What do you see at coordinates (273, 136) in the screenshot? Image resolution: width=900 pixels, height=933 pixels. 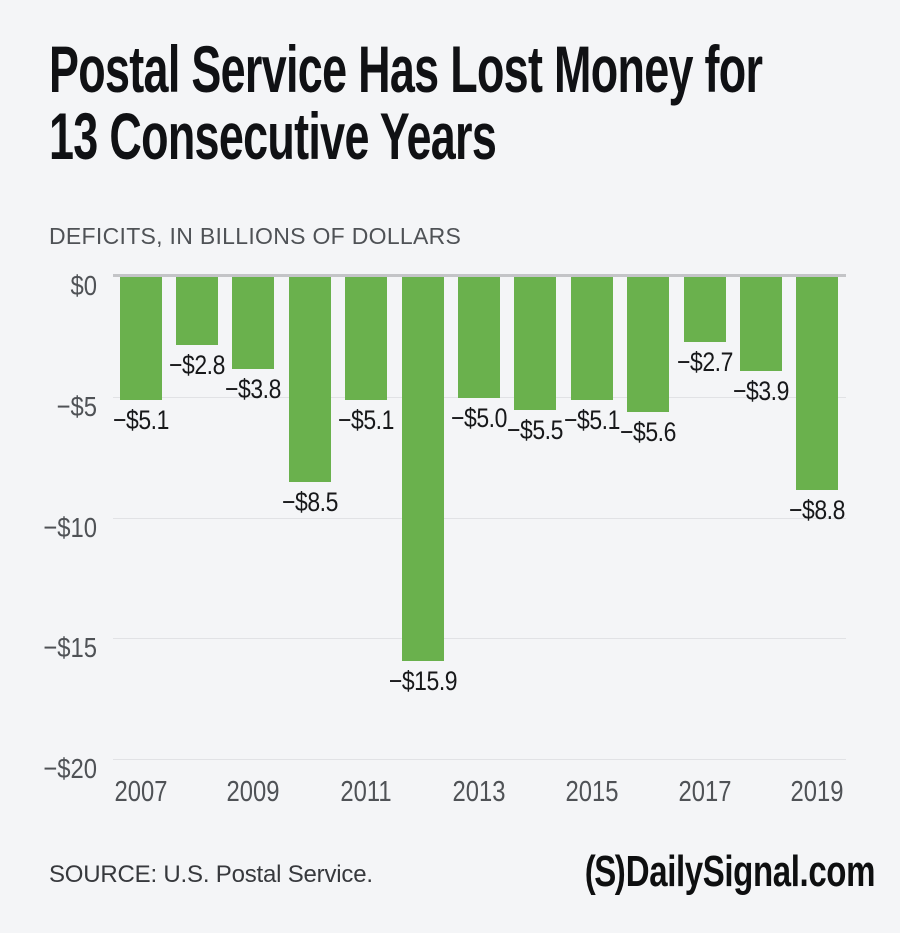 I see `title-line-2: 13 Consecutive Years` at bounding box center [273, 136].